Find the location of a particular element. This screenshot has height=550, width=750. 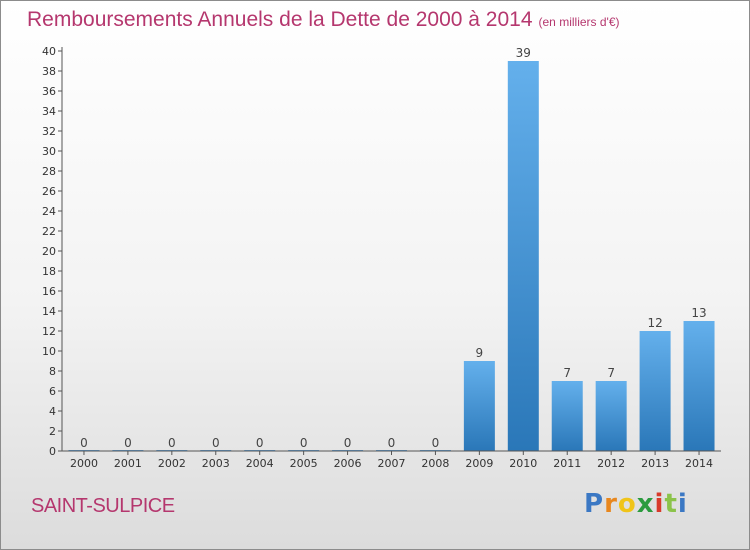

x-tick-label: 2005 is located at coordinates (304, 463).